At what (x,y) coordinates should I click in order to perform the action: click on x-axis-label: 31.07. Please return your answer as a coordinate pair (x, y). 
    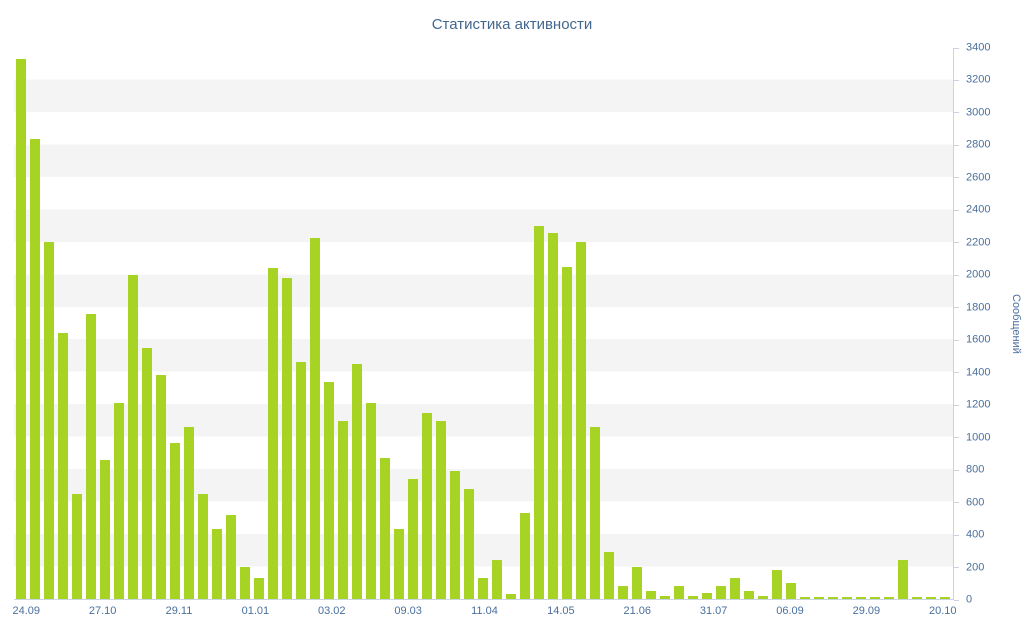
    Looking at the image, I should click on (713, 611).